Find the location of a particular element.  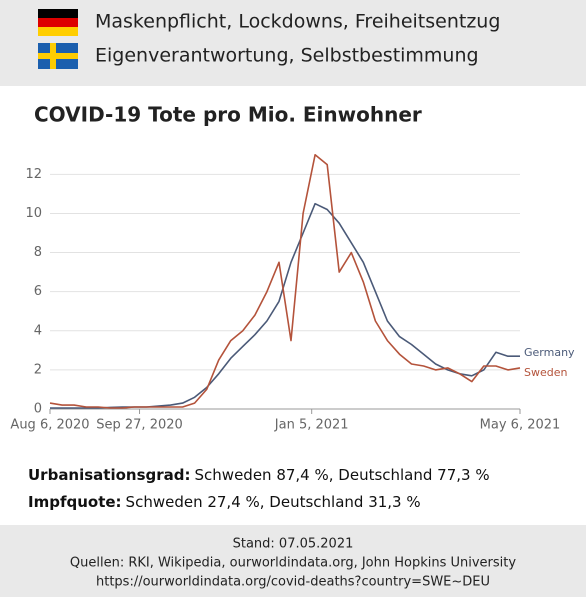

header-sweden: Eigenverantwortung, Selbstbestimmung is located at coordinates (287, 56).